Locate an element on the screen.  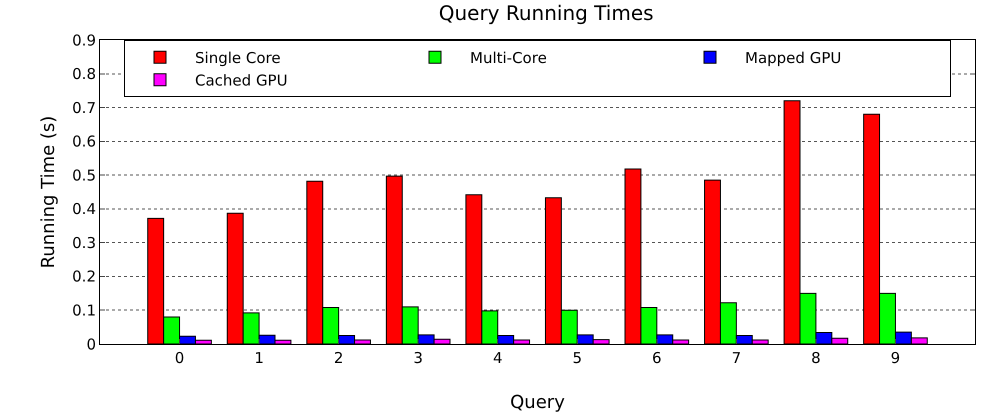
y-axis-title: Running Time (s) is located at coordinates (48, 192).